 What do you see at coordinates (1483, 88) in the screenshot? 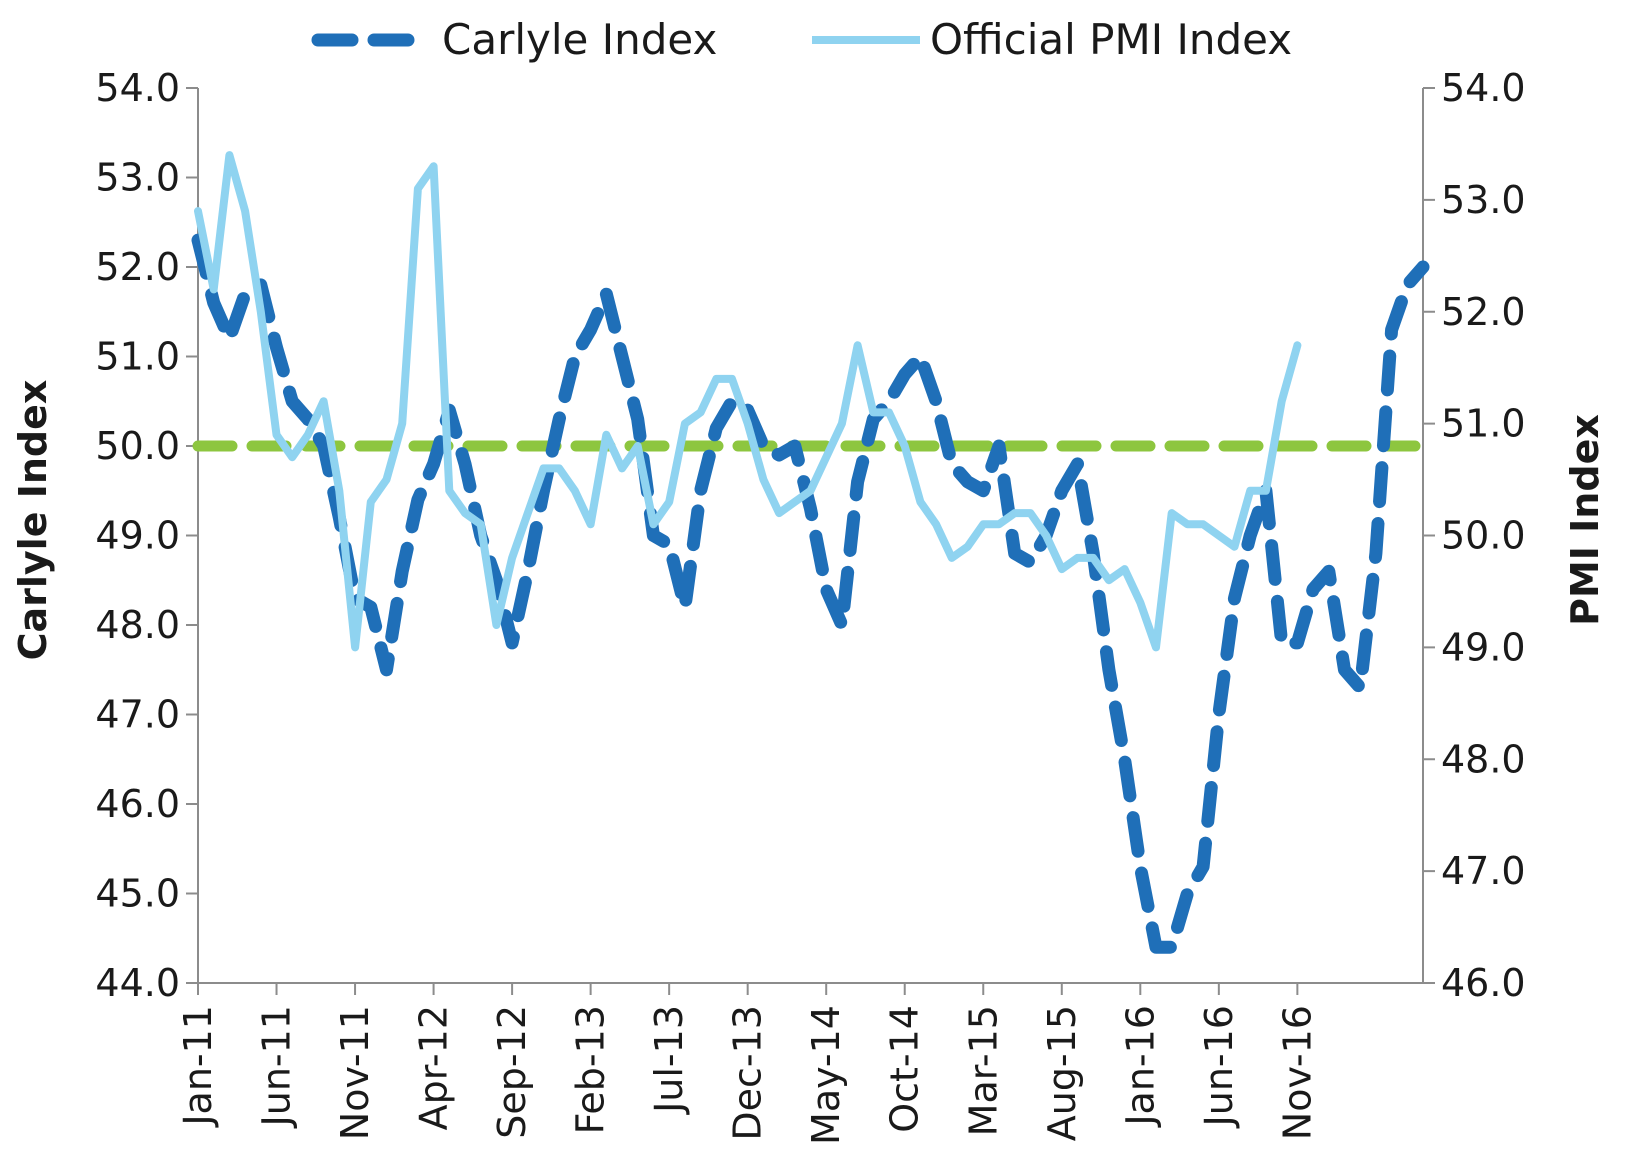
I see `right-tick-label: 54.0` at bounding box center [1483, 88].